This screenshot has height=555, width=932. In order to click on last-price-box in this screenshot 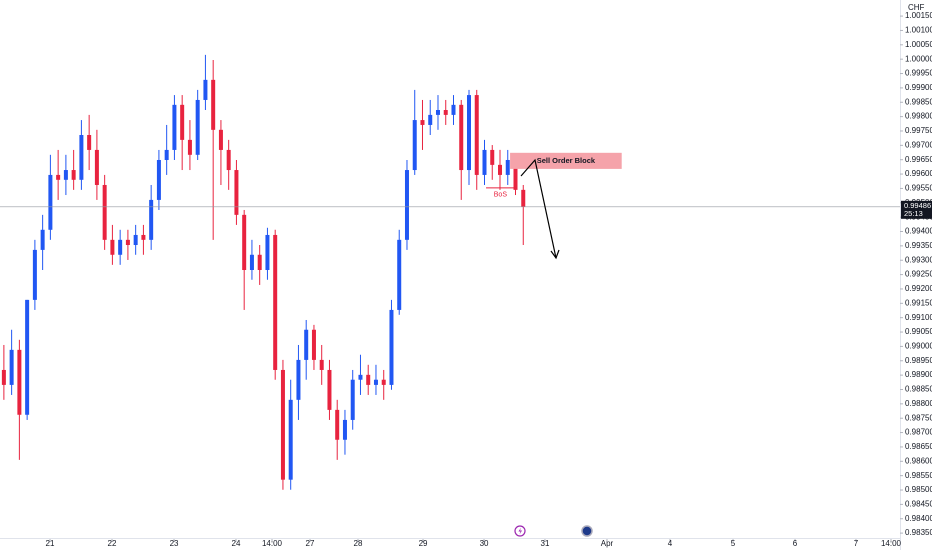, I will do `click(916, 209)`.